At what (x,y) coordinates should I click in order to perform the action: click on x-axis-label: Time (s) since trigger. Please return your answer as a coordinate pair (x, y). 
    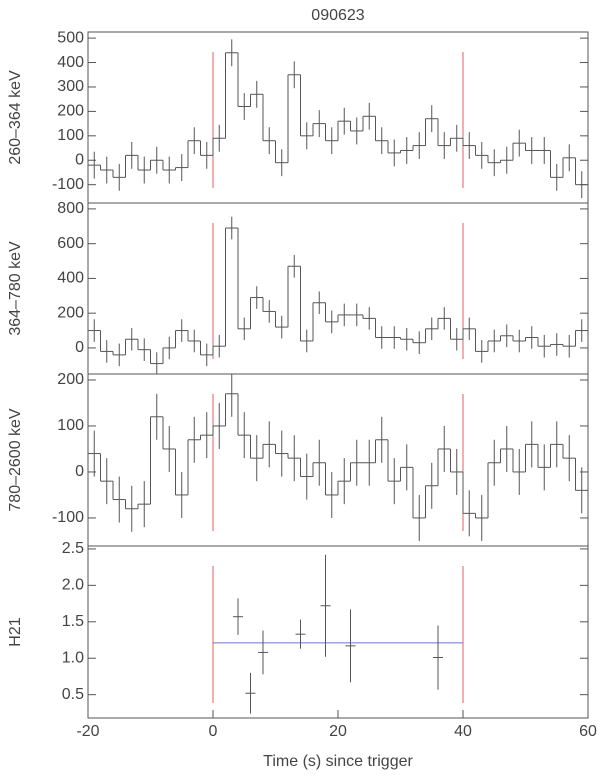
    Looking at the image, I should click on (338, 761).